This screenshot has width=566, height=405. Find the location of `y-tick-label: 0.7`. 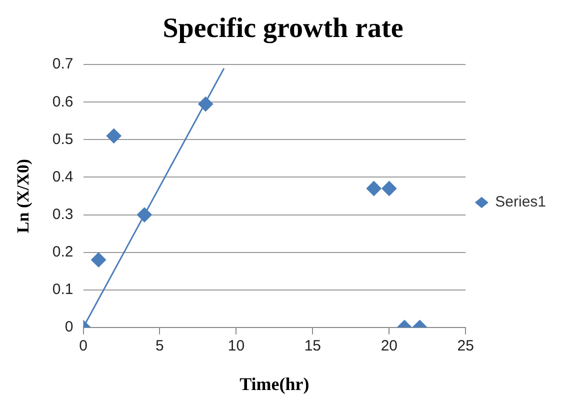

y-tick-label: 0.7 is located at coordinates (63, 64).